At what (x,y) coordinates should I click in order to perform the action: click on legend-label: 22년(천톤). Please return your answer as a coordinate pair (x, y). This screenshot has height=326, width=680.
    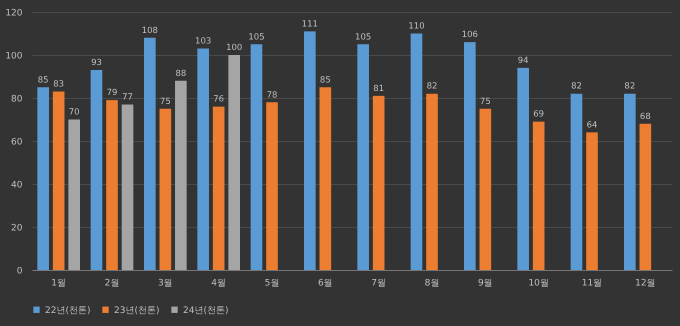
    Looking at the image, I should click on (67, 311).